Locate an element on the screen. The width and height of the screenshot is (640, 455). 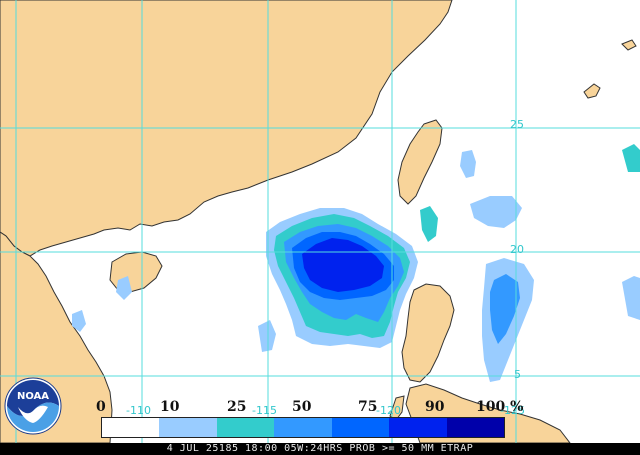
lat-label-25: 25 is located at coordinates (517, 124).